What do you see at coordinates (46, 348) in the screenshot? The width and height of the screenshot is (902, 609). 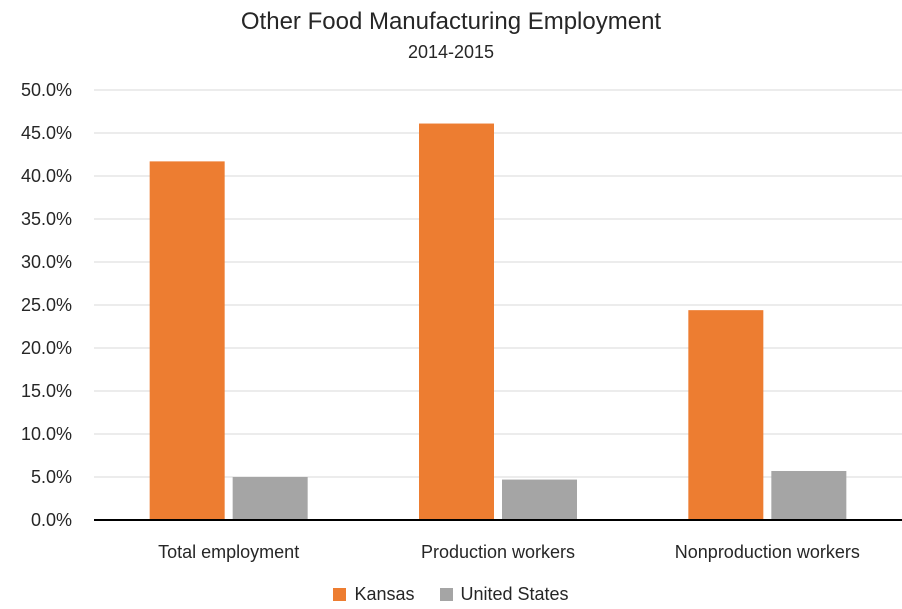 I see `y-tick-label: 20.0%` at bounding box center [46, 348].